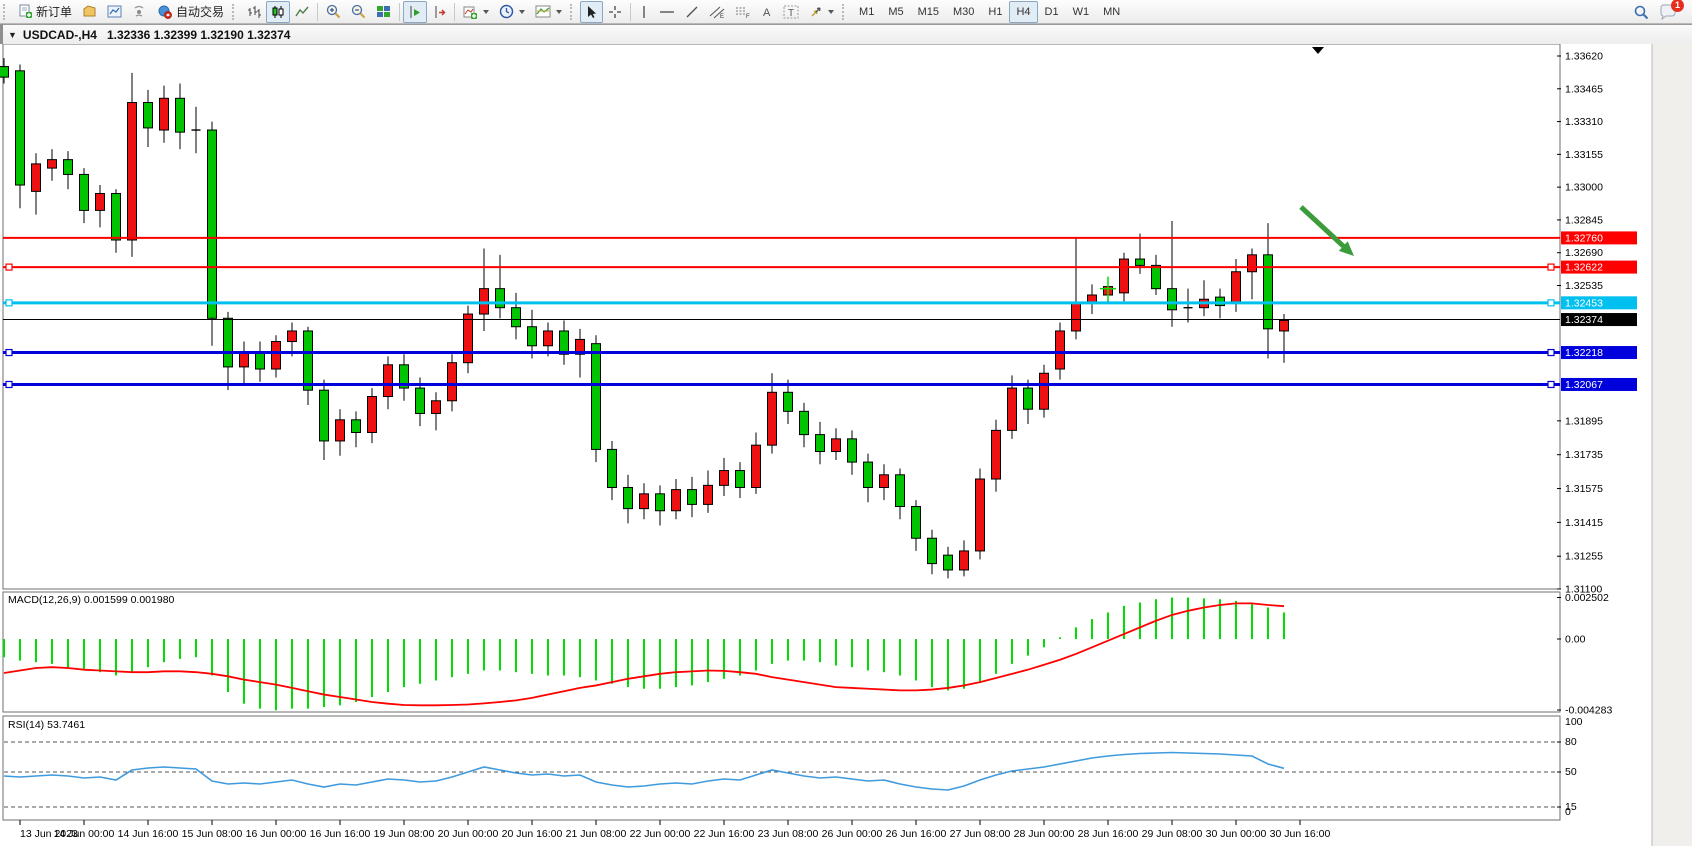 The image size is (1692, 846). I want to click on chart-window-icon, so click(114, 11).